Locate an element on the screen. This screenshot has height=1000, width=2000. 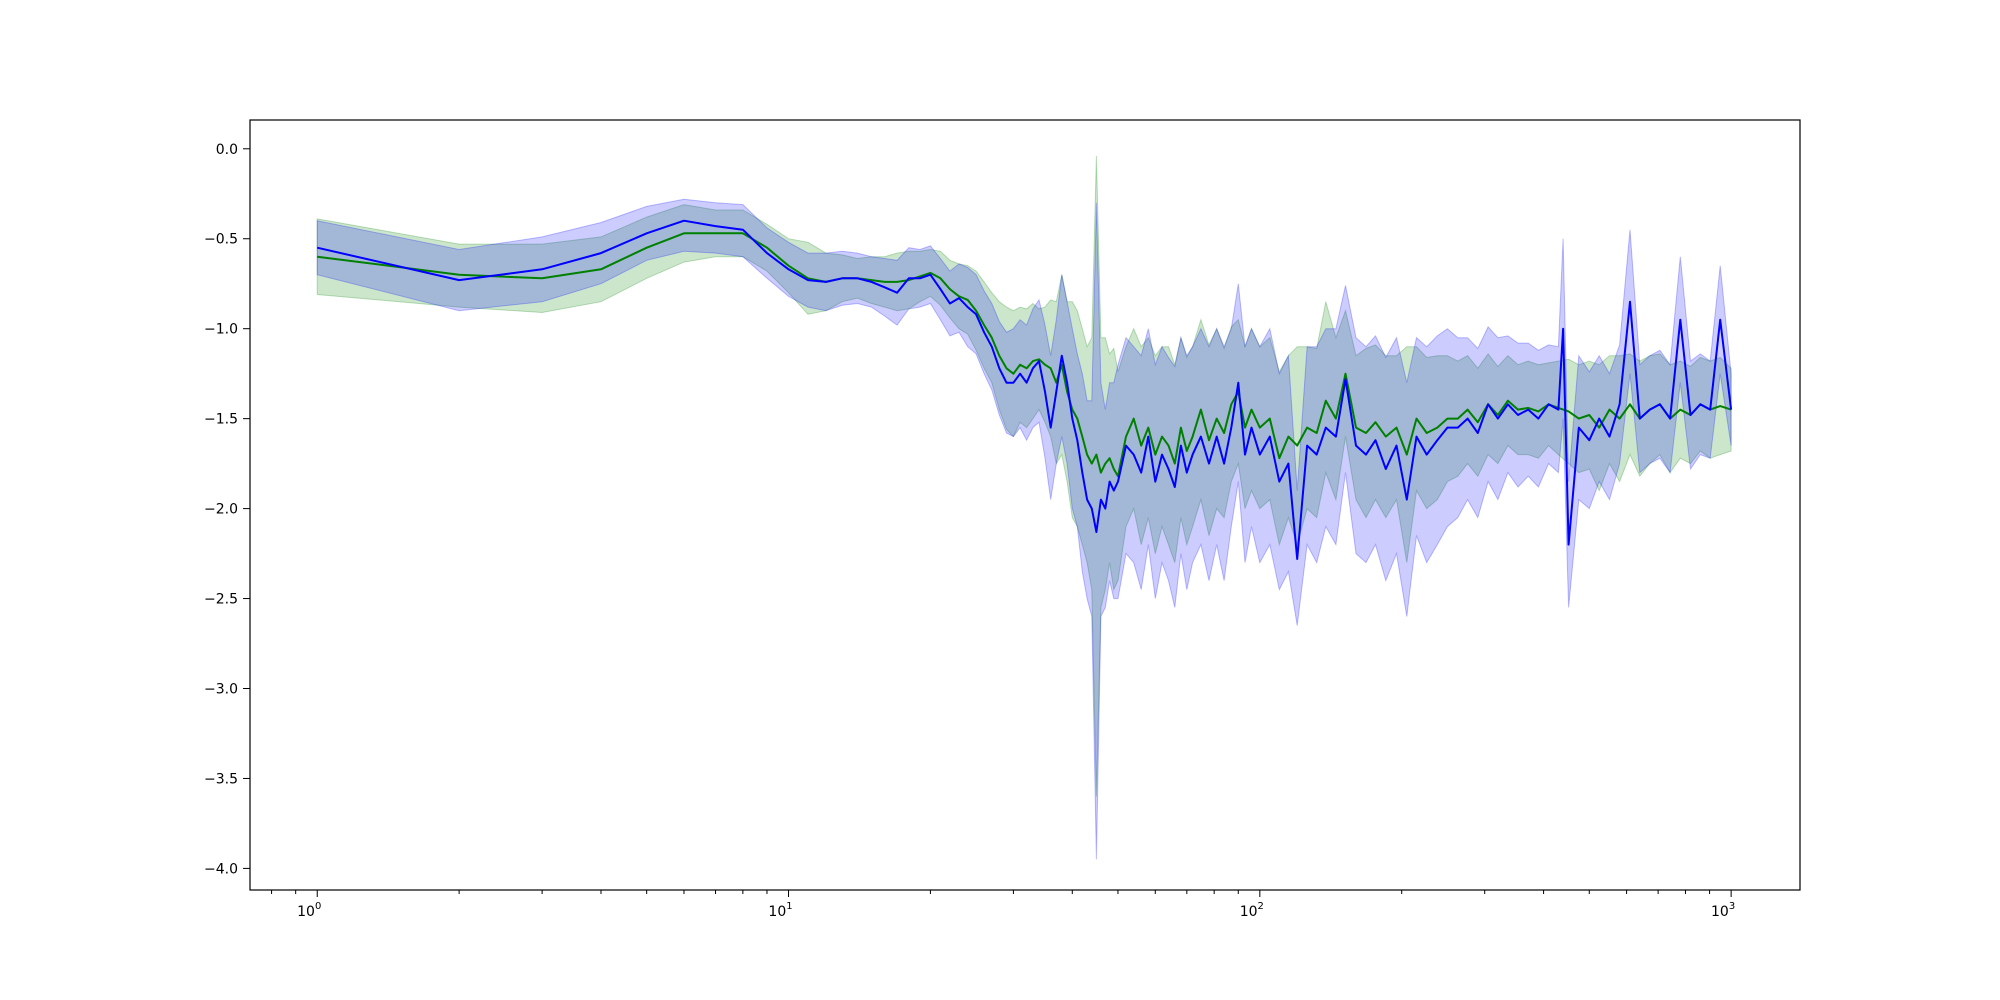
y-tick-label: −1.5 is located at coordinates (221, 420).